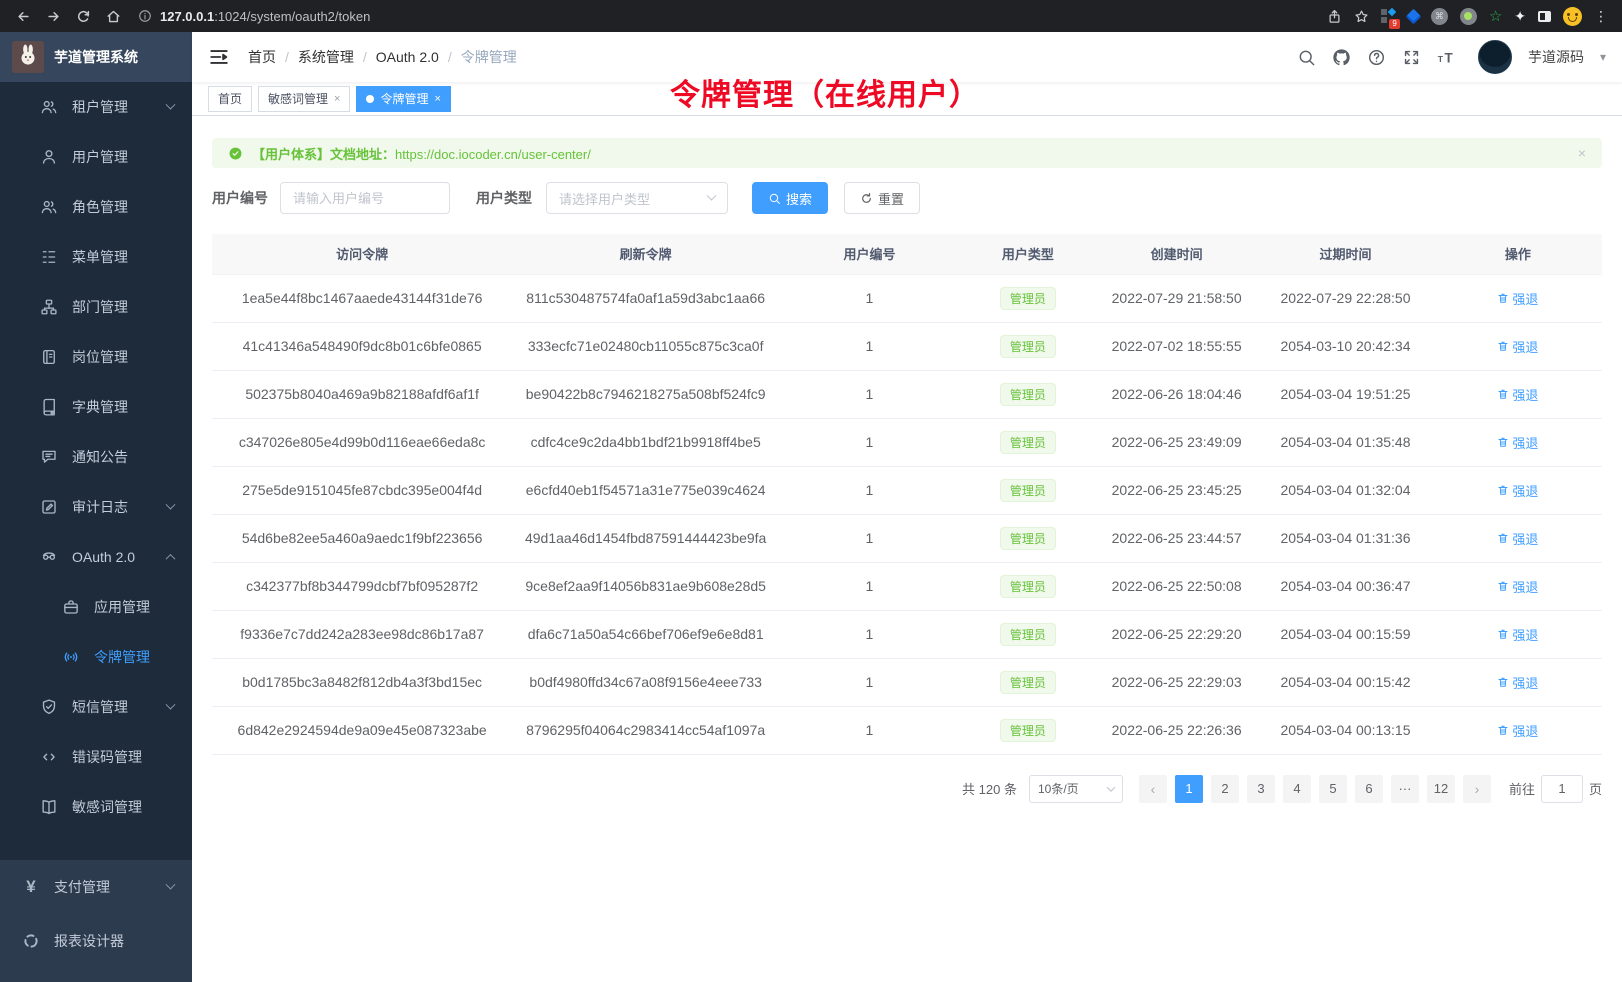  I want to click on sidebar-item-notice-announcement: 通知公告, so click(96, 457).